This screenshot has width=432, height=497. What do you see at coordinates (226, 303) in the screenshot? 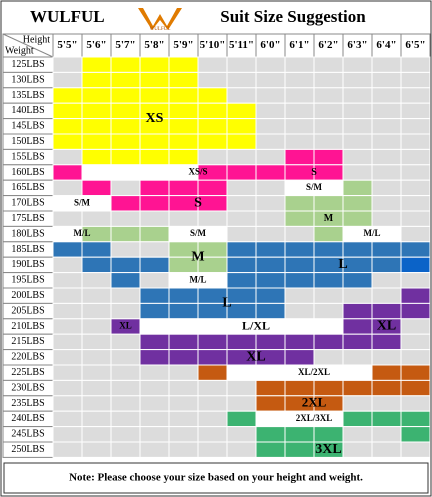
I see `size-label: L` at bounding box center [226, 303].